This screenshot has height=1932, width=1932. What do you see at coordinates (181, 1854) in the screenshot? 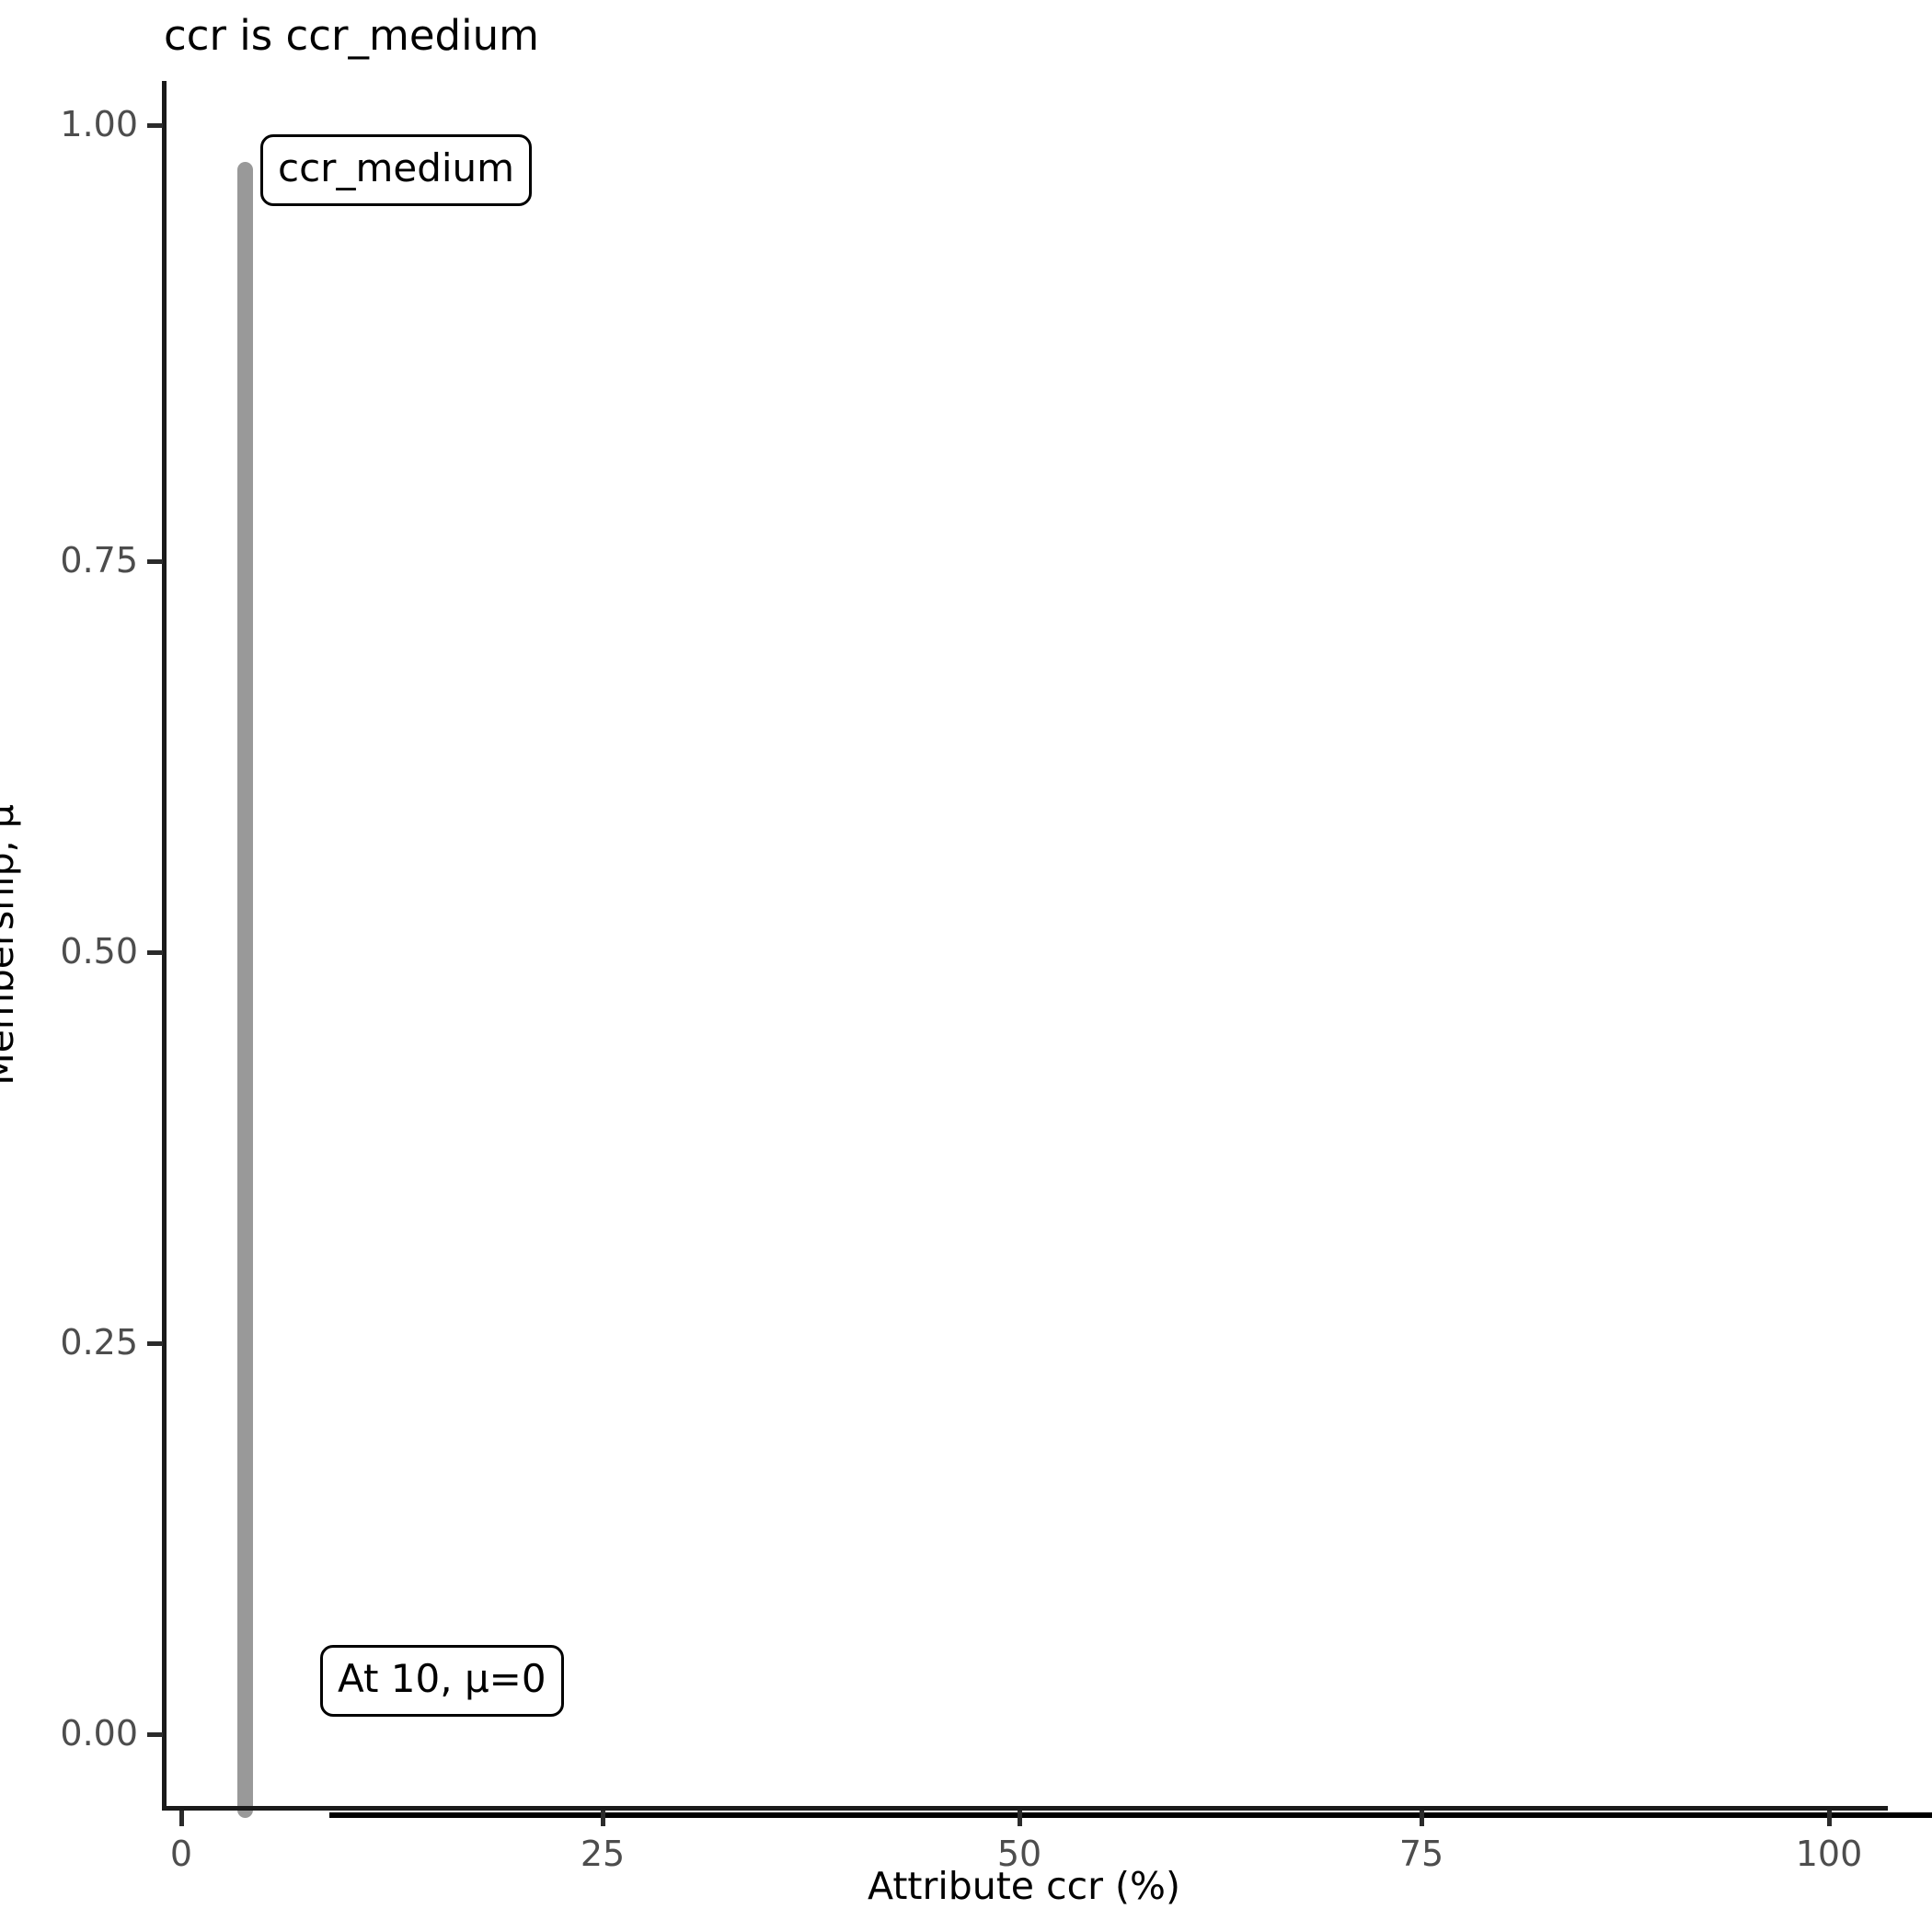
I see `x-tick-label-0: 0` at bounding box center [181, 1854].